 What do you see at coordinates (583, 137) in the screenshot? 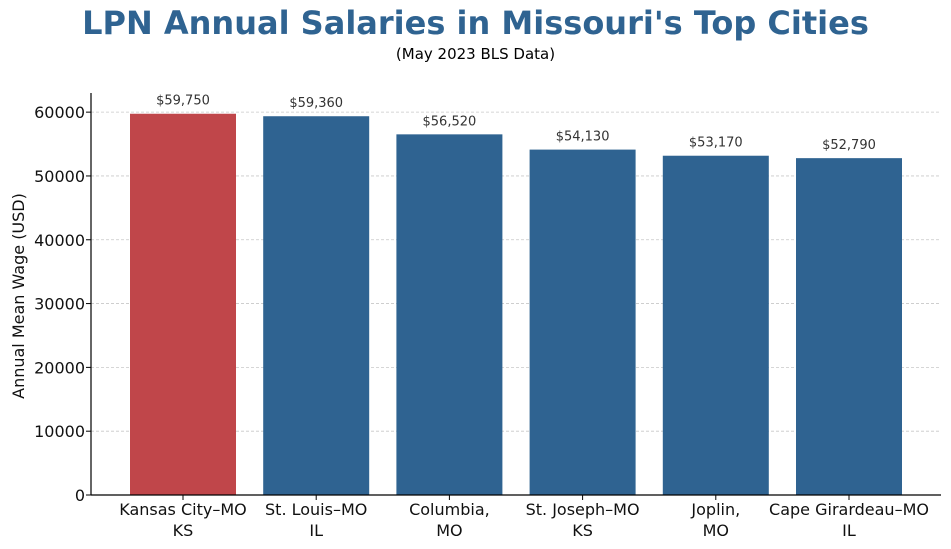
I see `data-label: $54,130` at bounding box center [583, 137].